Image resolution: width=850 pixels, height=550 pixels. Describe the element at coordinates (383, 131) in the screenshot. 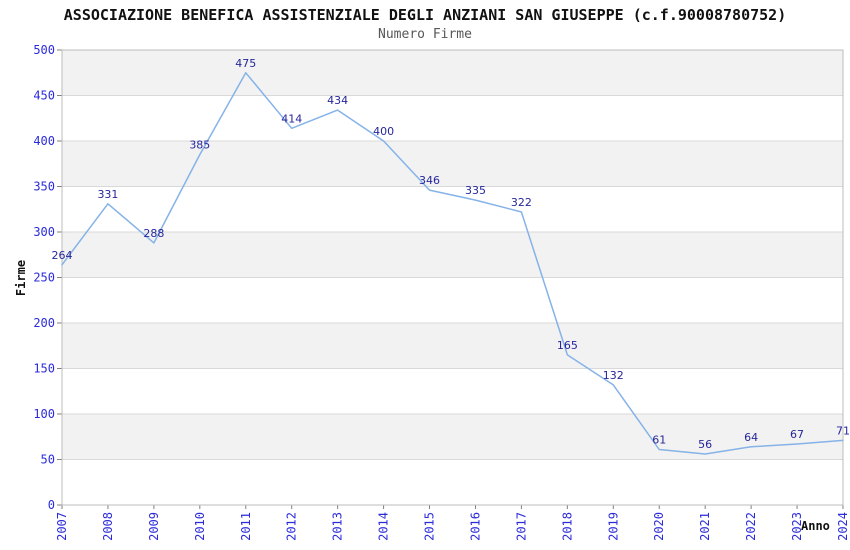

I see `point-label: 400` at that location.